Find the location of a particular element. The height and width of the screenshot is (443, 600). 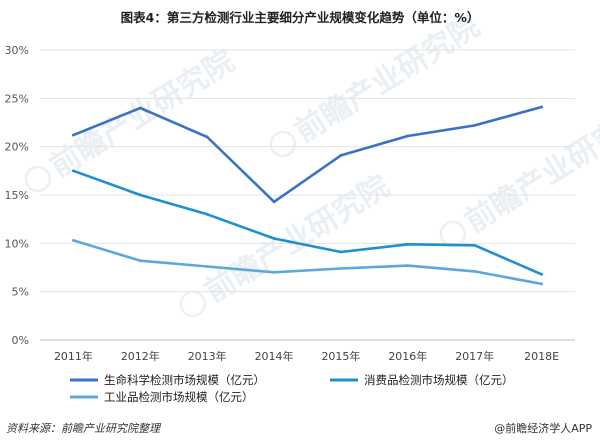

y-tick-label: 20% is located at coordinates (17, 147).